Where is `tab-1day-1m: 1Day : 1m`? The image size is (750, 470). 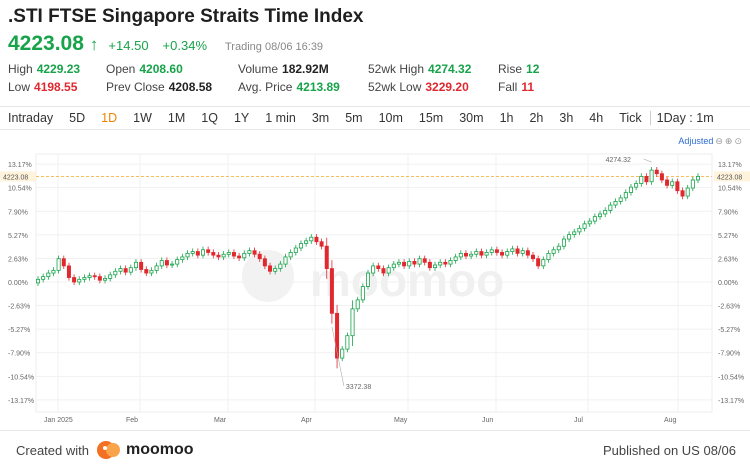 tab-1day-1m: 1Day : 1m is located at coordinates (685, 118).